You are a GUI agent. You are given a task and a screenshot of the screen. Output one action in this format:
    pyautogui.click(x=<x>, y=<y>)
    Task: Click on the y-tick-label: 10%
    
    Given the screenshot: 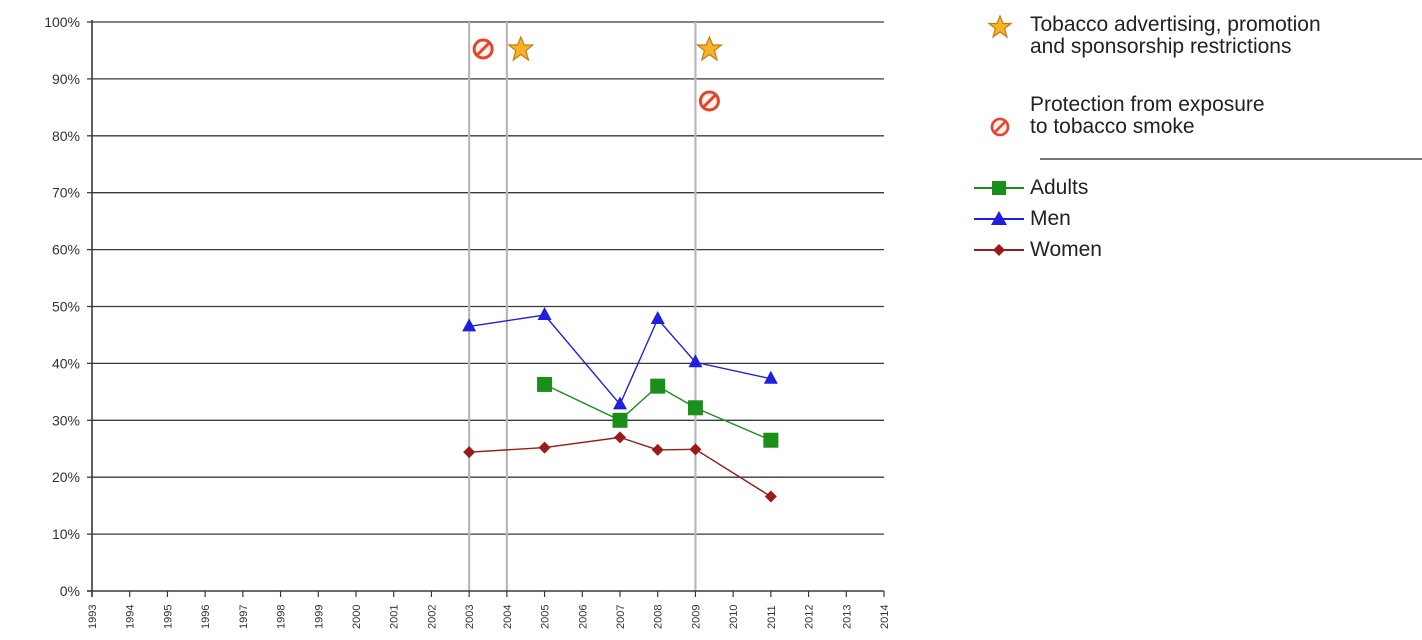 What is the action you would take?
    pyautogui.click(x=66, y=534)
    